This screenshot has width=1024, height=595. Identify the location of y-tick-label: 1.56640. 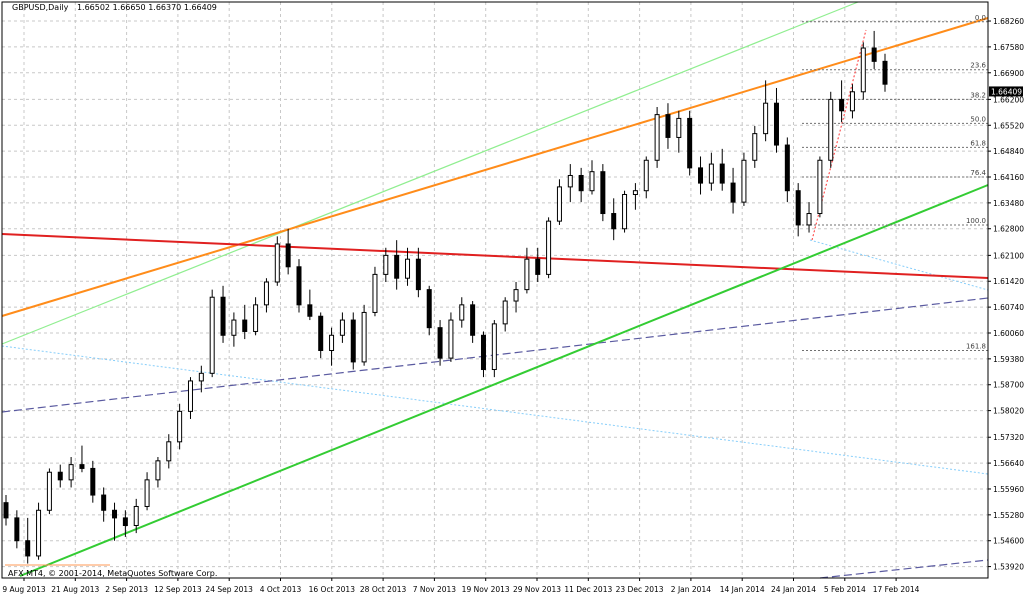
(1008, 463).